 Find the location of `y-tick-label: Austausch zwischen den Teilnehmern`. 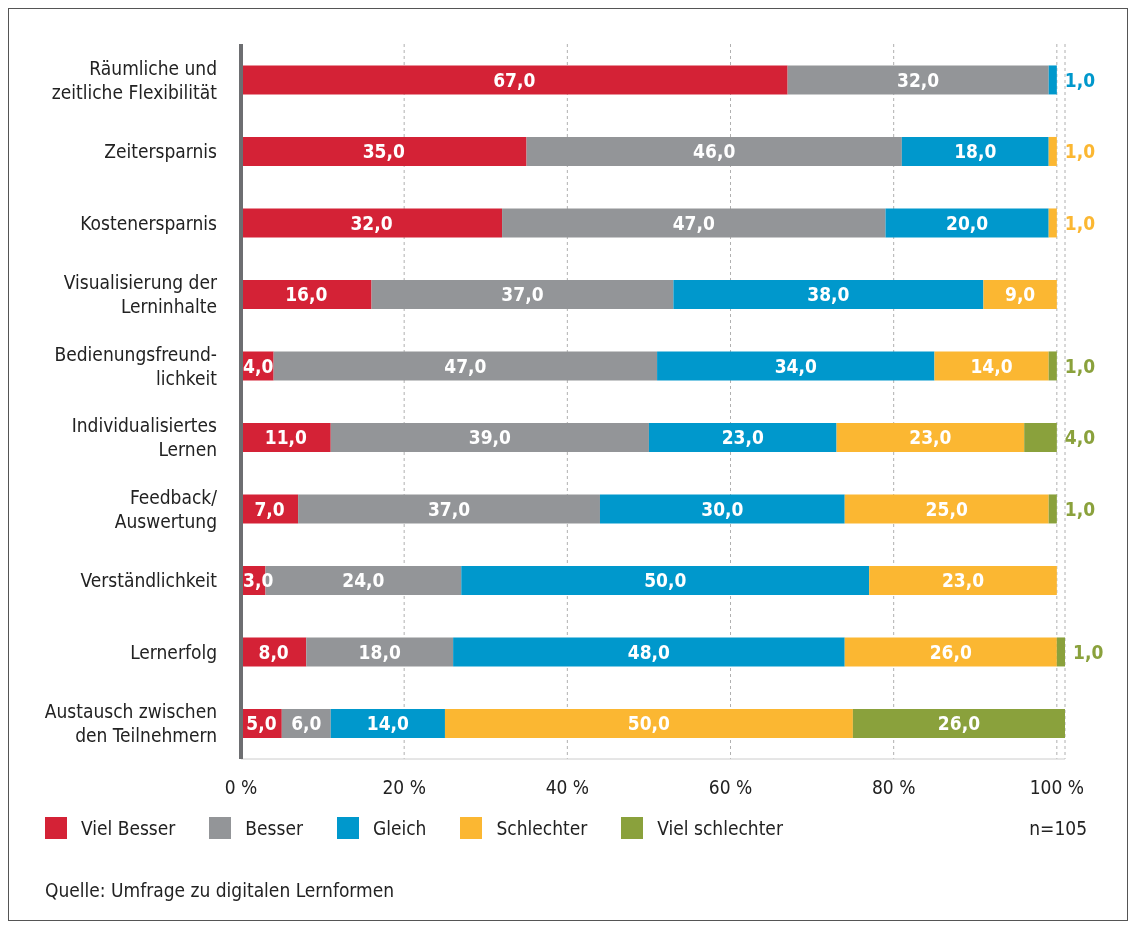

y-tick-label: Austausch zwischen den Teilnehmern is located at coordinates (130, 723).